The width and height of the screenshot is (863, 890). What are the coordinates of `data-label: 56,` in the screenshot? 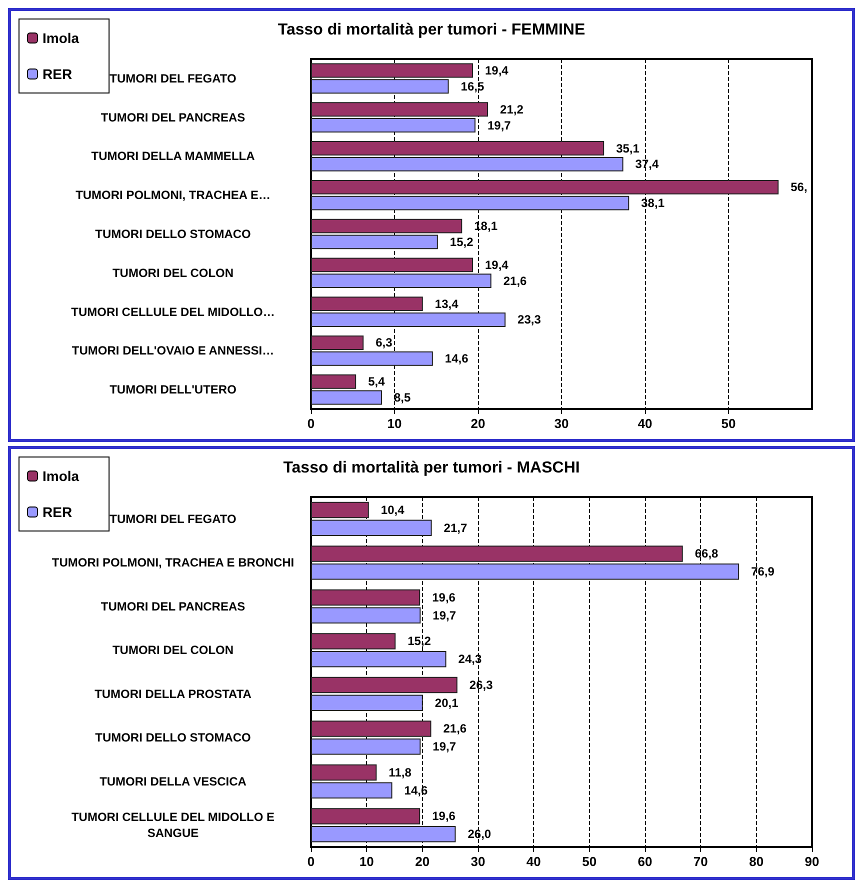 It's located at (799, 187).